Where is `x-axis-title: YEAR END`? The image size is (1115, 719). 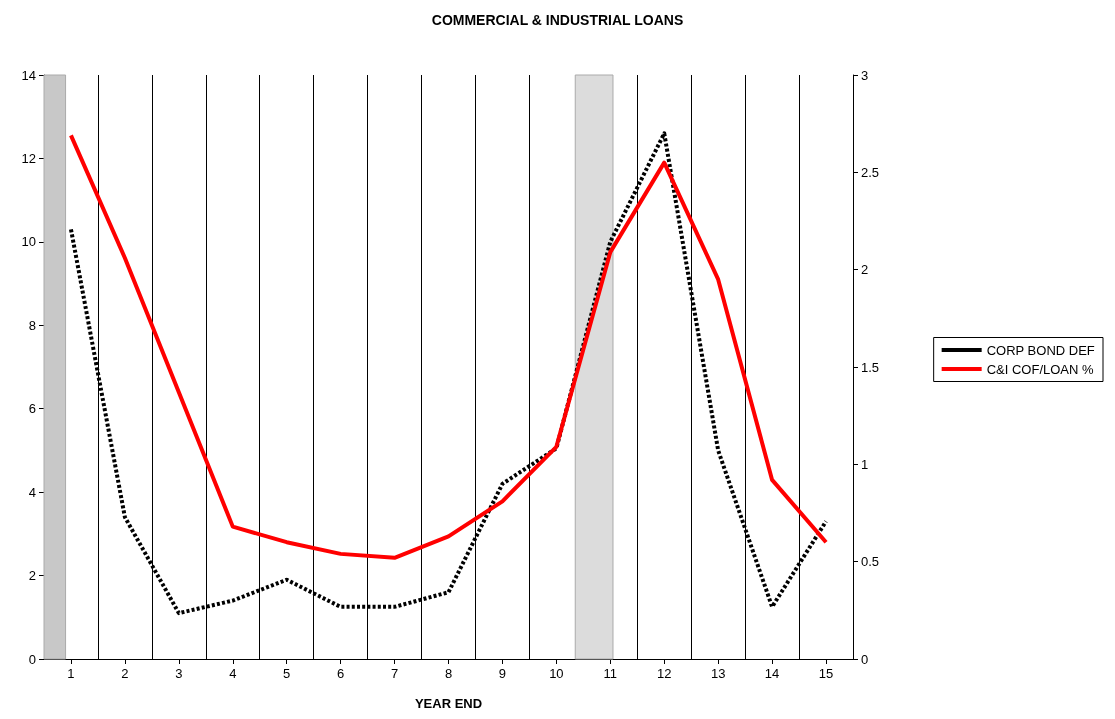
x-axis-title: YEAR END is located at coordinates (448, 703).